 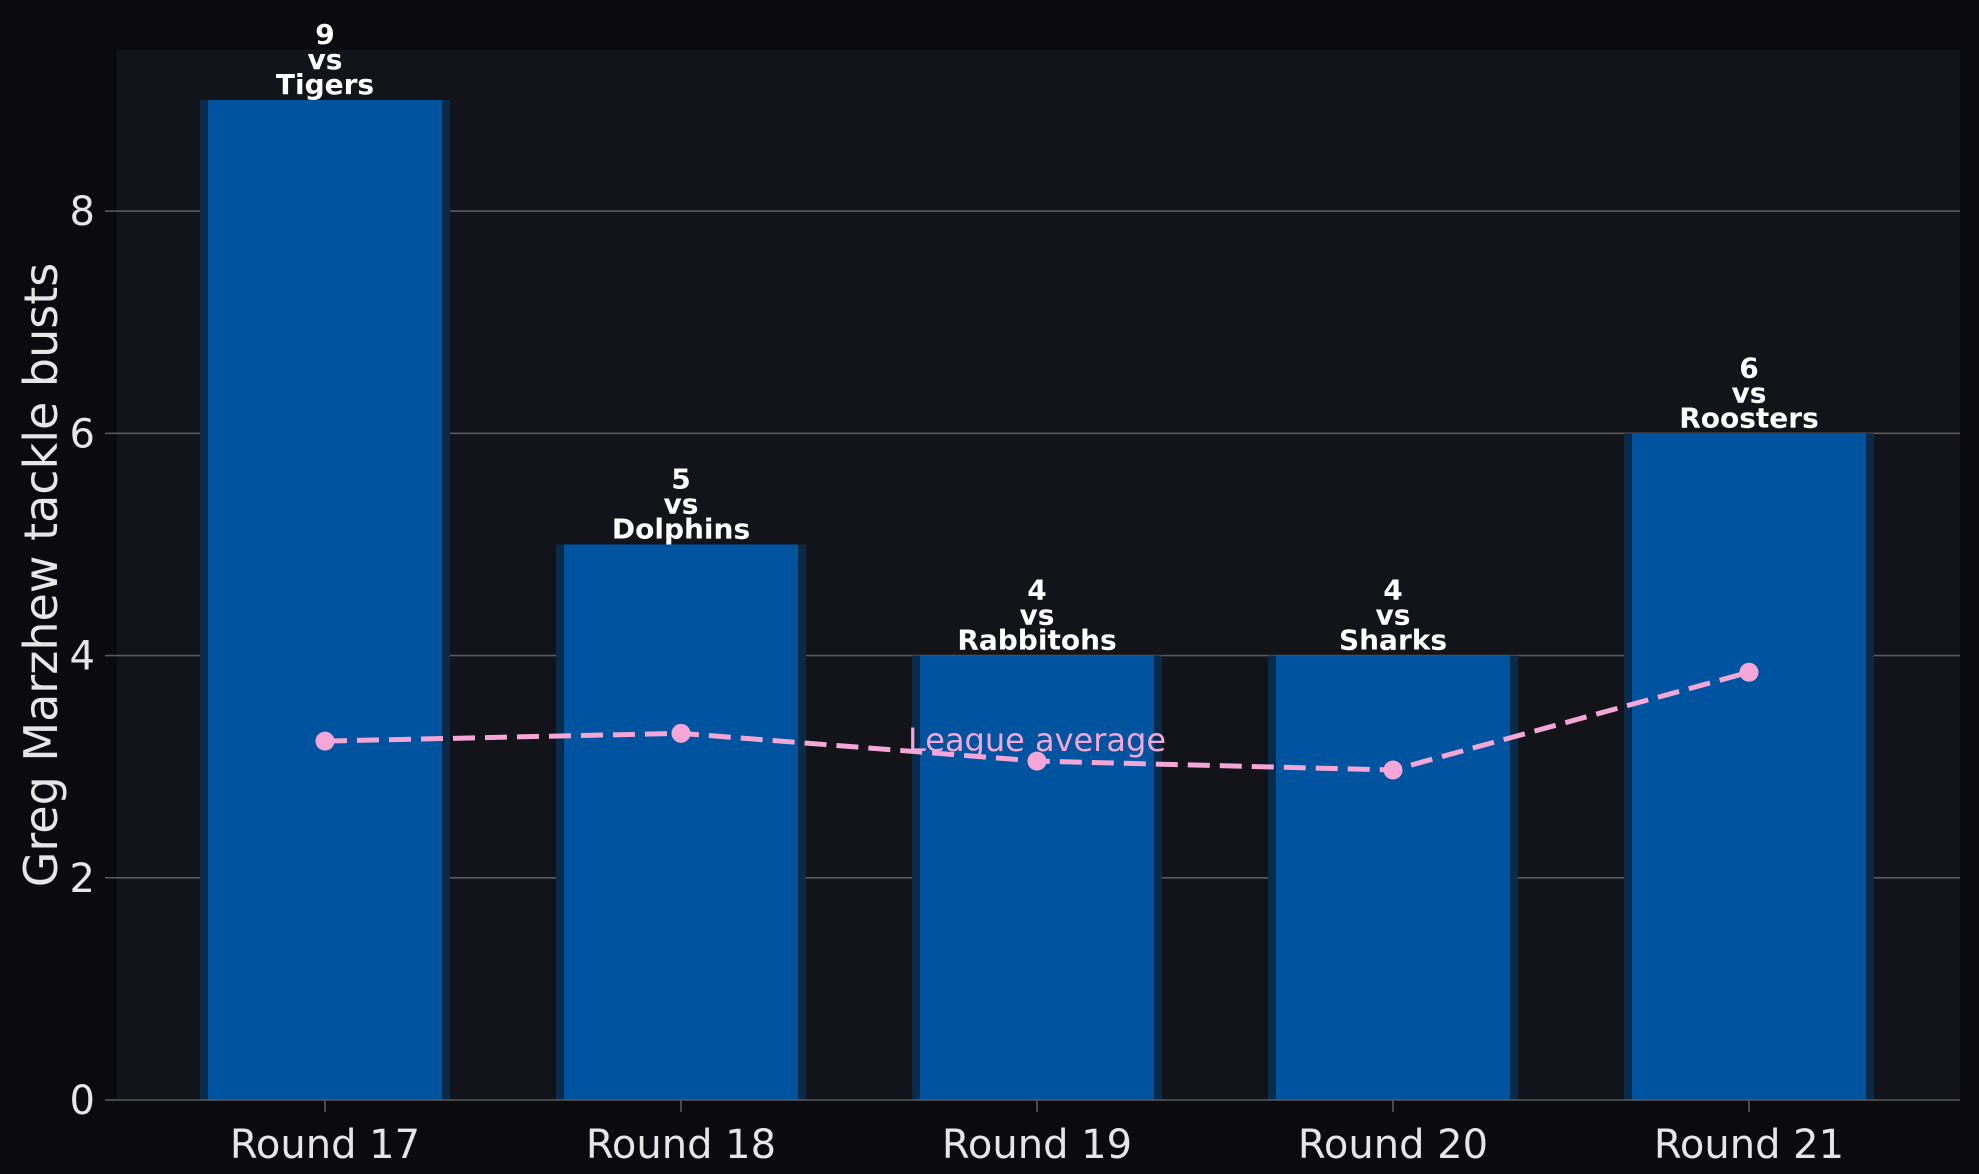 I want to click on y-axis-label: Greg Marzhew tackle busts, so click(x=41, y=575).